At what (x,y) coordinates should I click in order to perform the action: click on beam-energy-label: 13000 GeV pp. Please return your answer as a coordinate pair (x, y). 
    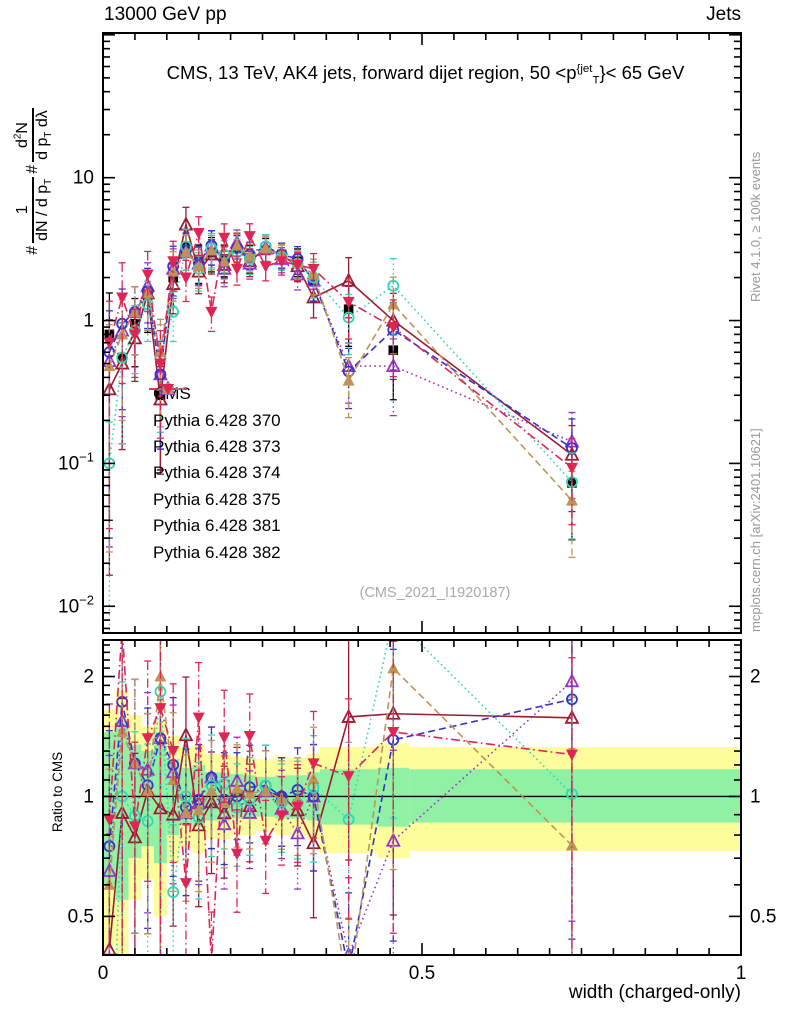
    Looking at the image, I should click on (165, 14).